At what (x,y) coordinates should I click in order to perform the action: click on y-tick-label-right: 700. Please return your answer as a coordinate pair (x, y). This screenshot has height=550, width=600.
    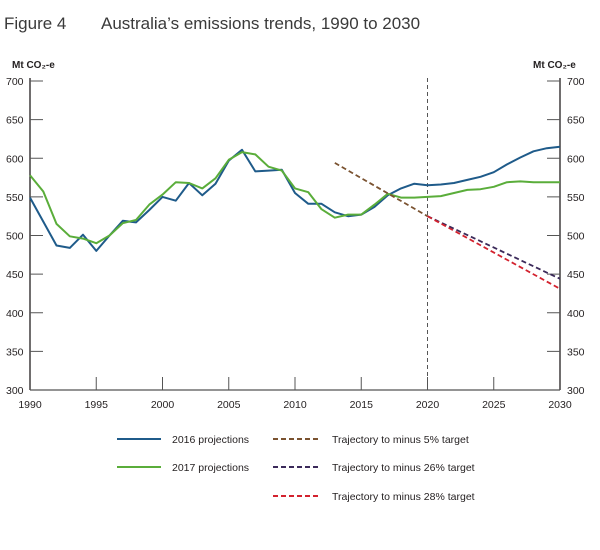
    Looking at the image, I should click on (576, 82).